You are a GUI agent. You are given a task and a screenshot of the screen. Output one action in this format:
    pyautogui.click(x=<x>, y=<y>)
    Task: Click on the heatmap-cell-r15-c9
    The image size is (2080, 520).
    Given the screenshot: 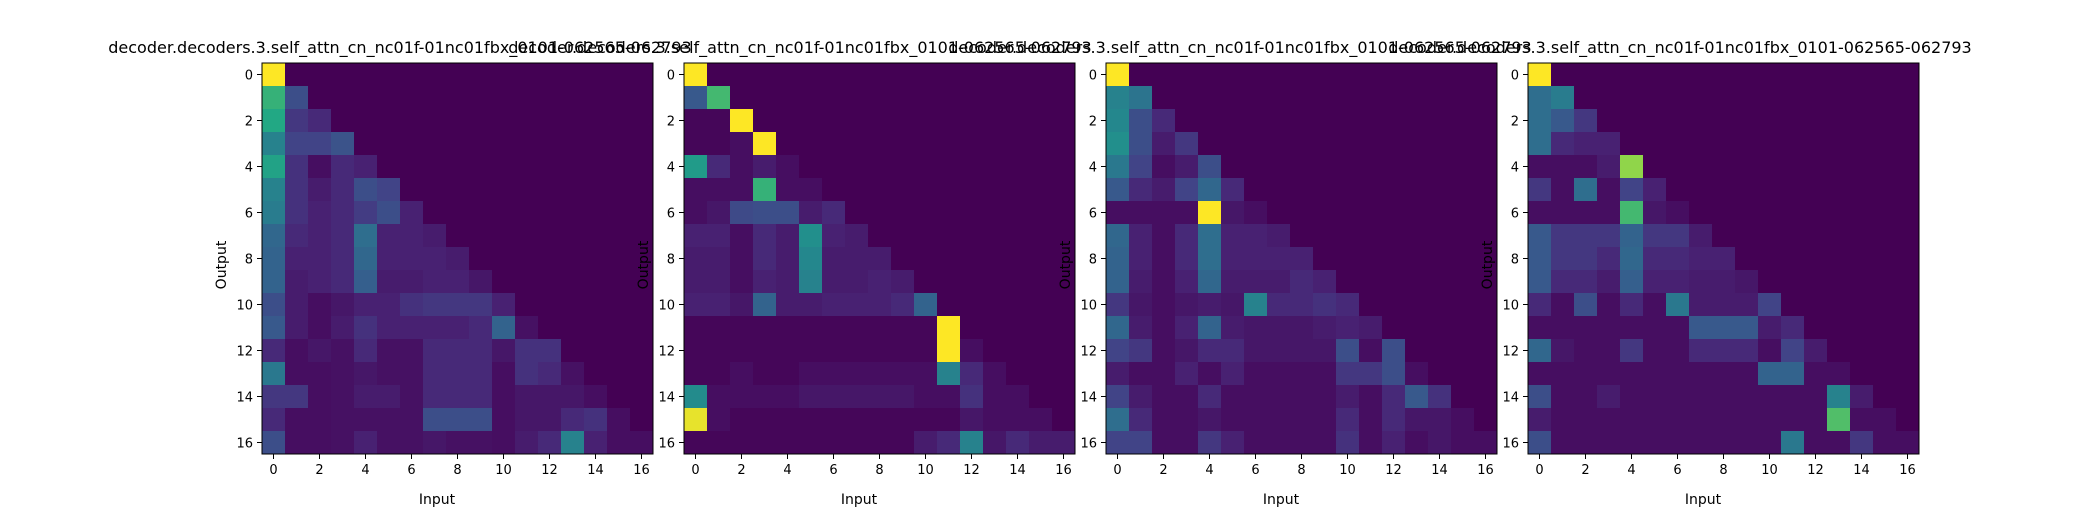 What is the action you would take?
    pyautogui.click(x=1747, y=420)
    